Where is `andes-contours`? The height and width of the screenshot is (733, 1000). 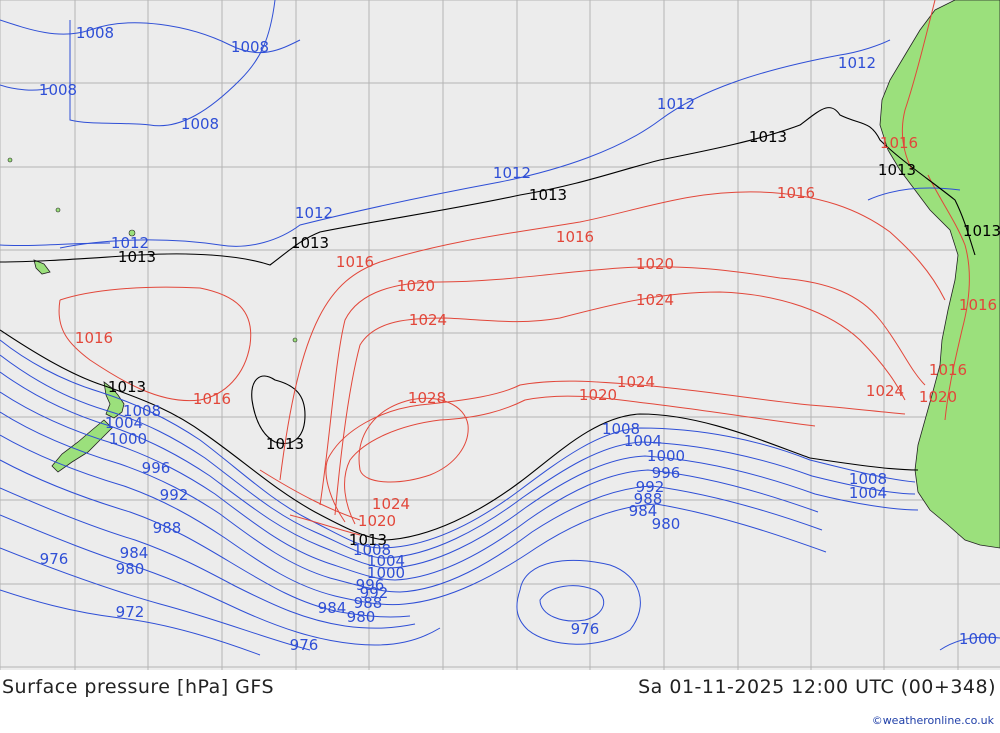 andes-contours is located at coordinates (935, 210).